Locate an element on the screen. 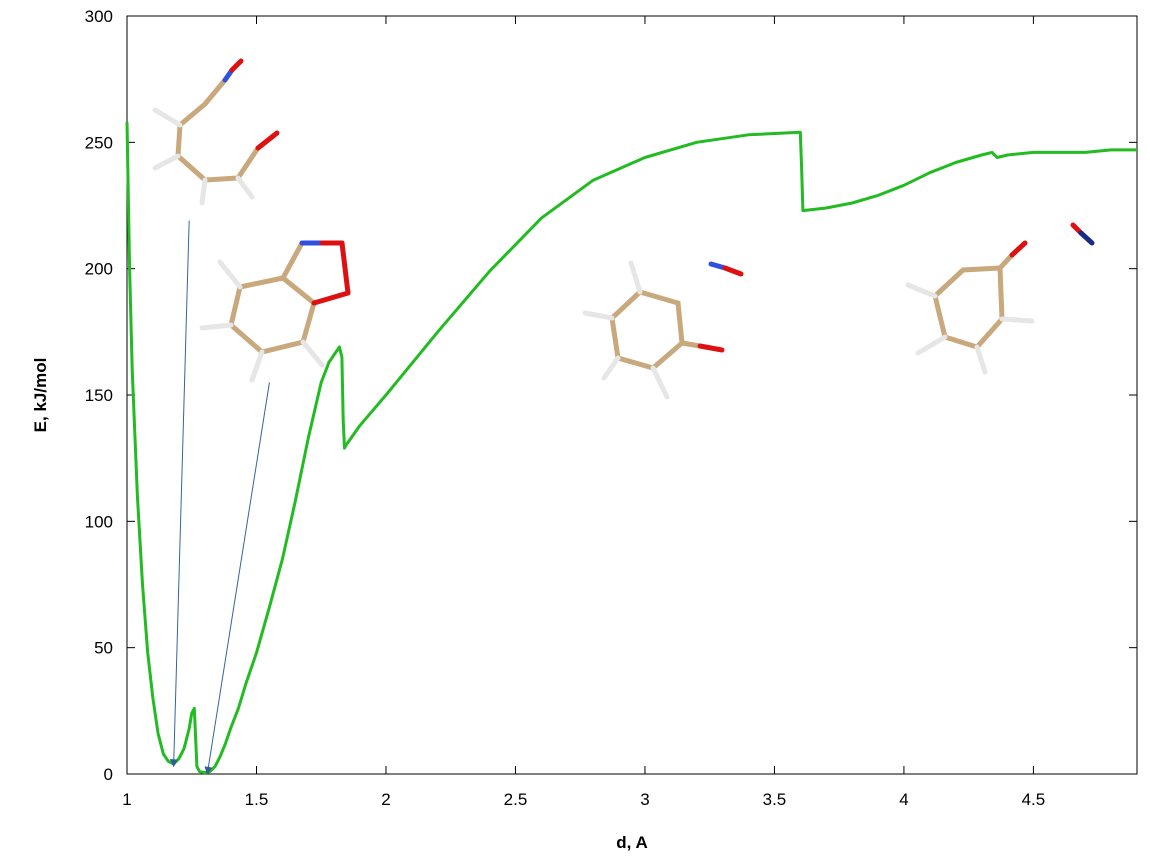 The width and height of the screenshot is (1150, 856). phenoxy-no-icon is located at coordinates (663, 330).